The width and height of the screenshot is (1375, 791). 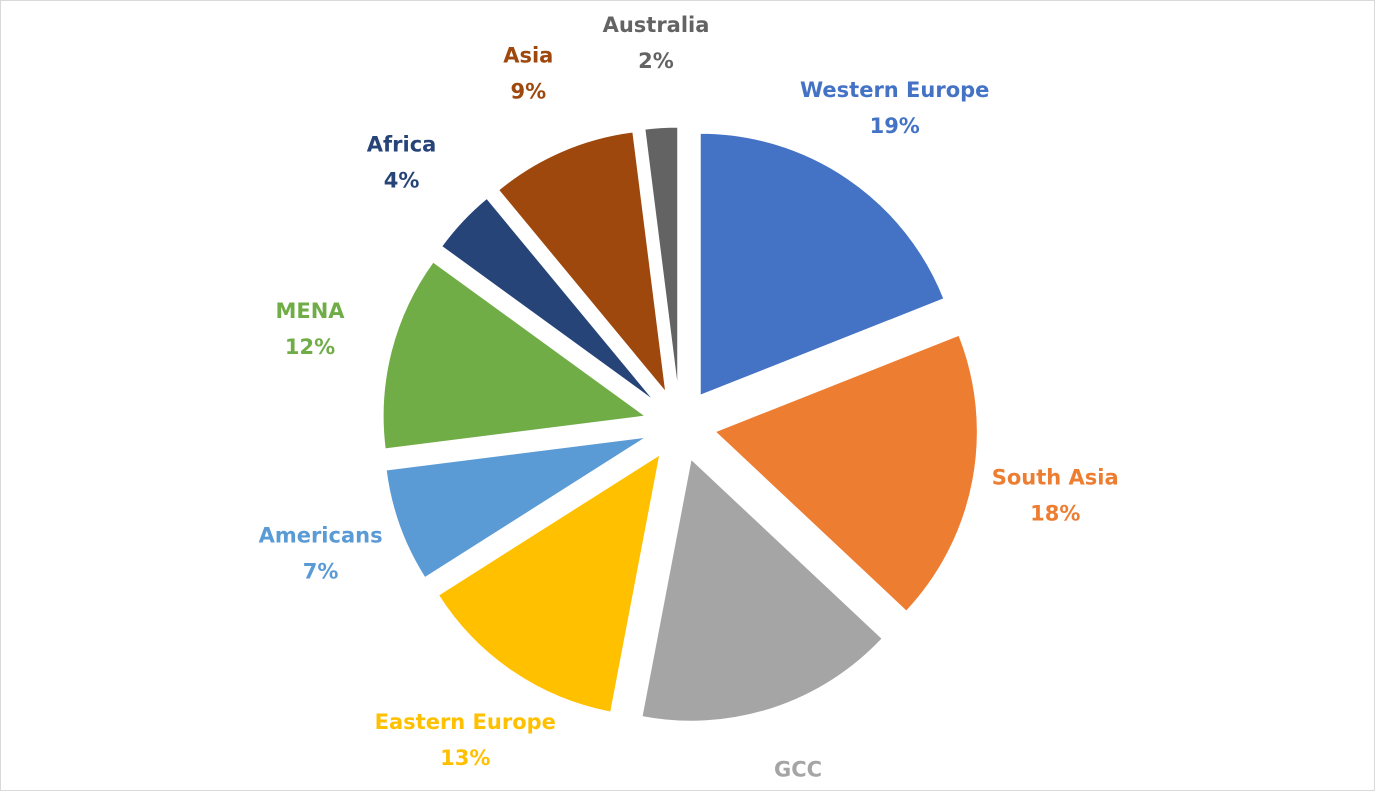 What do you see at coordinates (528, 55) in the screenshot?
I see `slice-label: Asia` at bounding box center [528, 55].